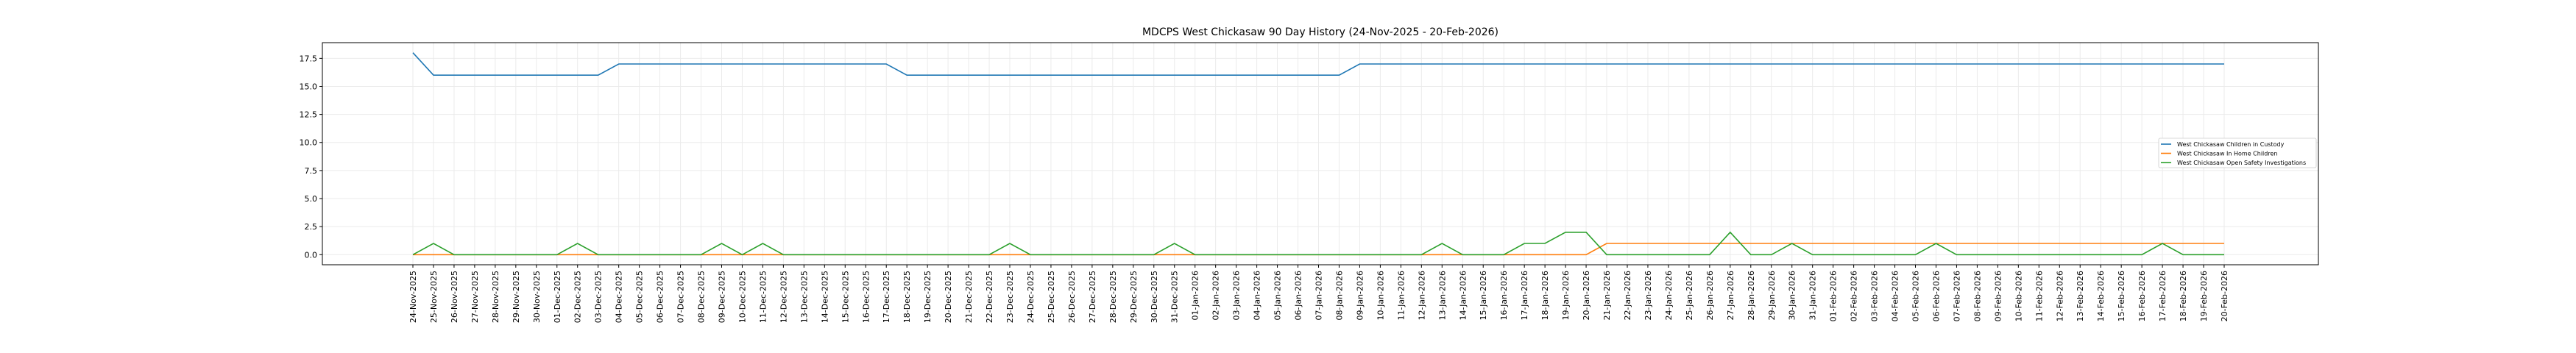 The width and height of the screenshot is (2576, 353). Describe the element at coordinates (2018, 296) in the screenshot. I see `x-tick-label: 10-Feb-2026` at that location.